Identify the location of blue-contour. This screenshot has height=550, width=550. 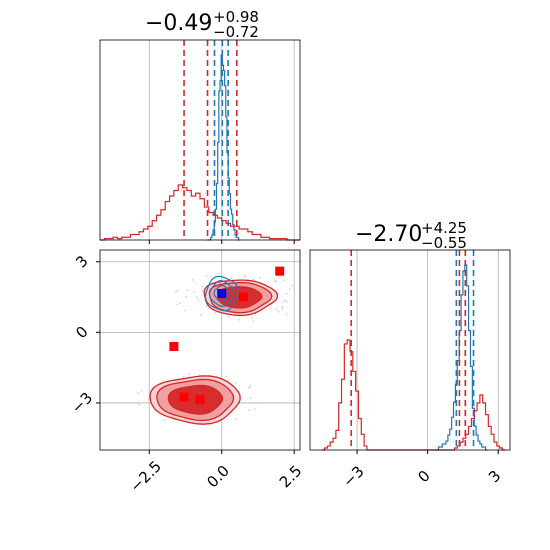
(221, 293).